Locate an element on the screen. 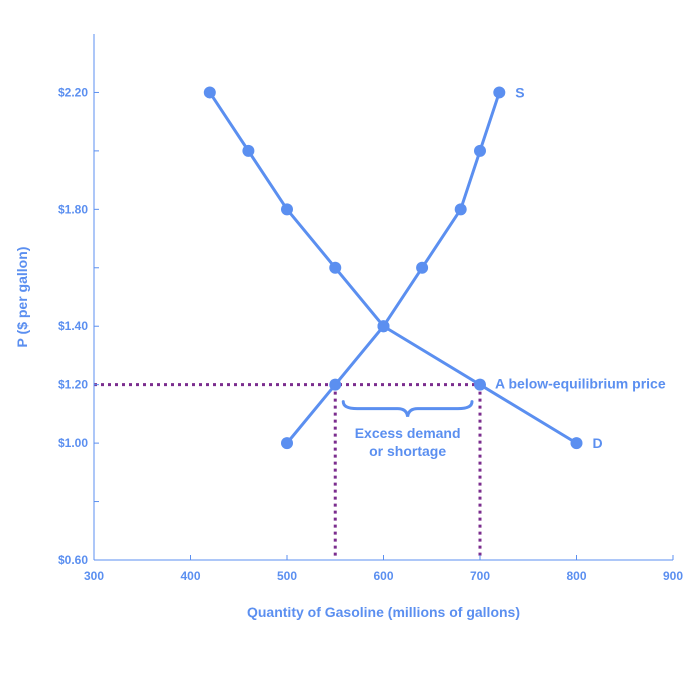  x-tick-label: 500 is located at coordinates (287, 576).